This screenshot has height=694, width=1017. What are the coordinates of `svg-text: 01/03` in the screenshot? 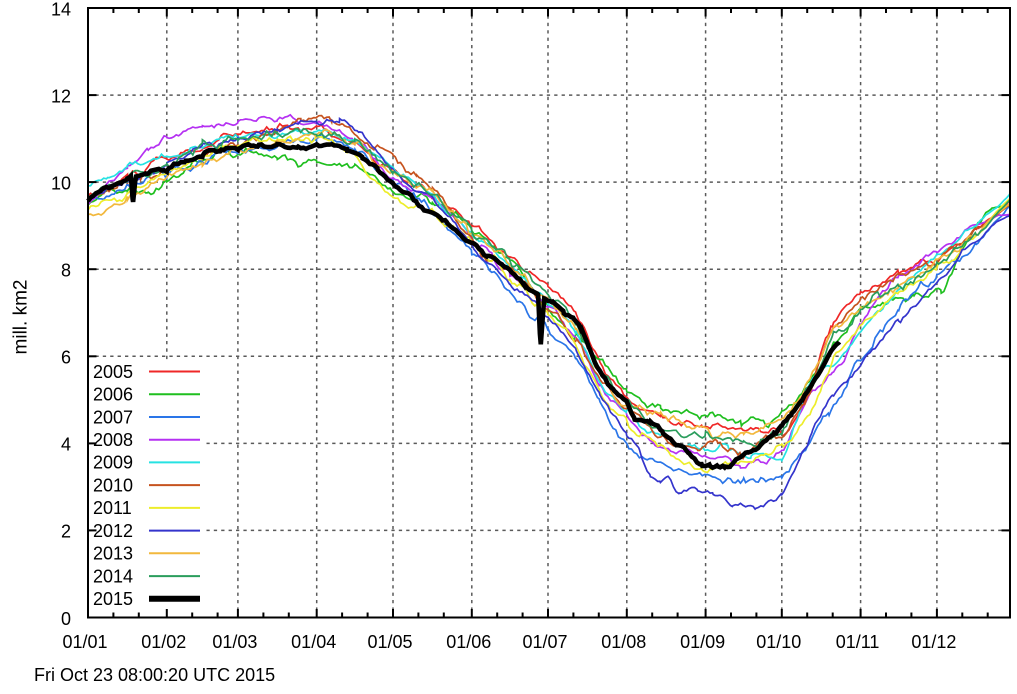 It's located at (234, 642).